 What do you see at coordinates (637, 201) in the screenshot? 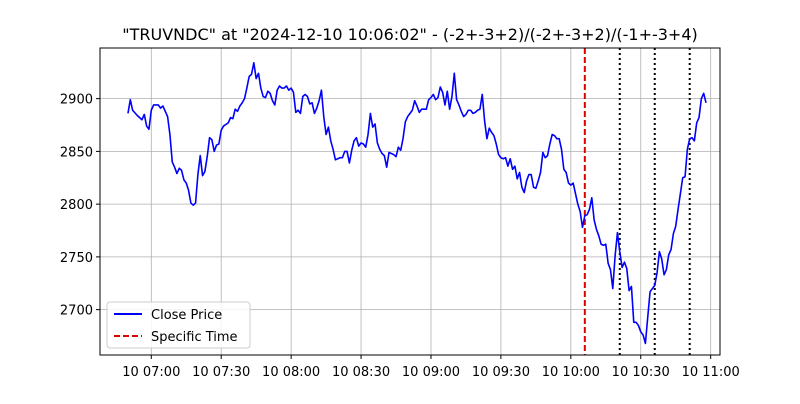
I see `marker-lines-layer` at bounding box center [637, 201].